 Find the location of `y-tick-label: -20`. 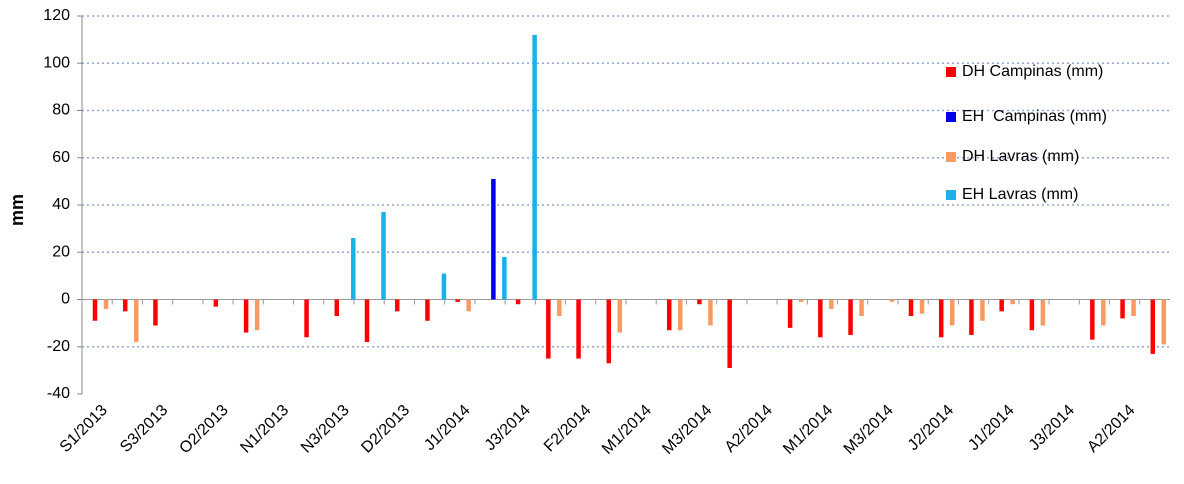

y-tick-label: -20 is located at coordinates (58, 346).